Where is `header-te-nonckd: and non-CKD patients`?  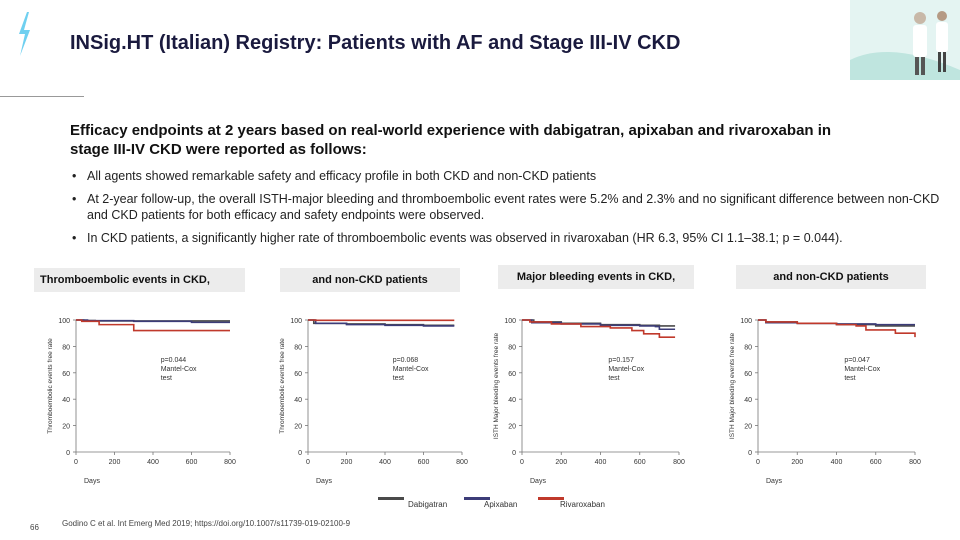
header-te-nonckd: and non-CKD patients is located at coordinates (370, 280).